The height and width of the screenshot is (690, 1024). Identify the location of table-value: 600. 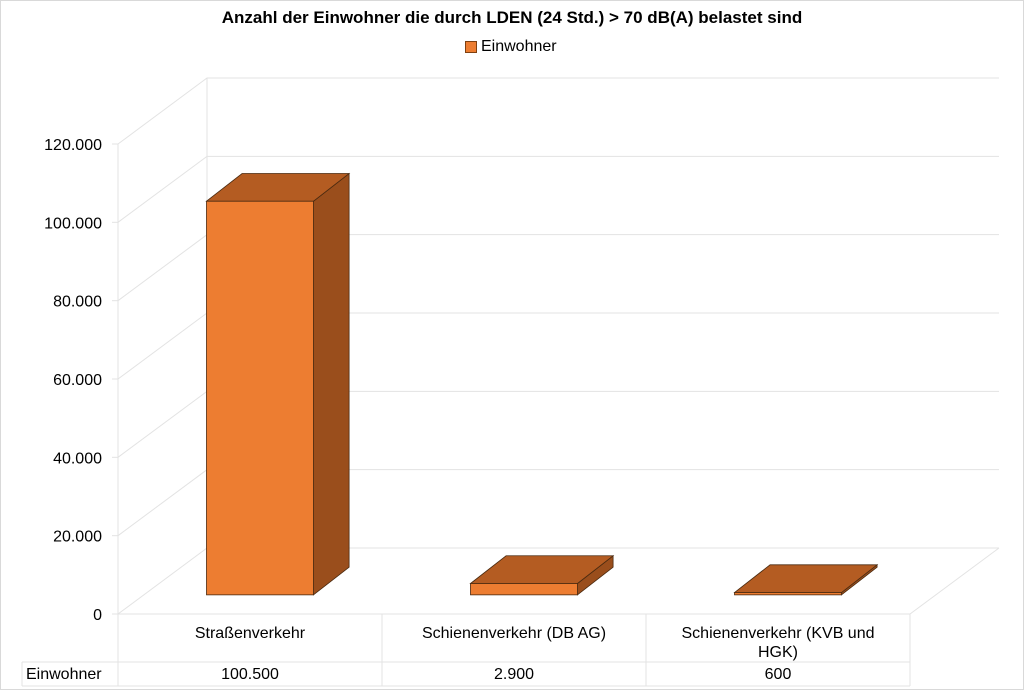
(778, 674).